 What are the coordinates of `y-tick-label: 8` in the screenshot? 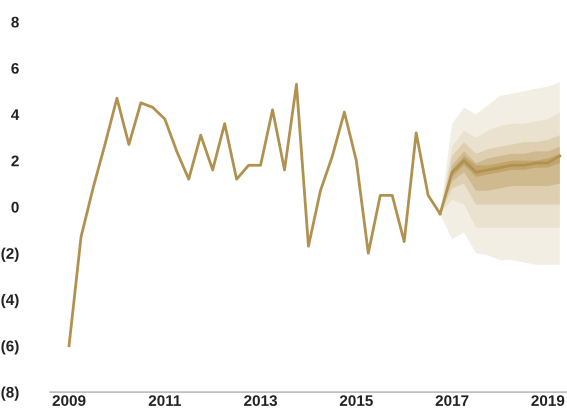 It's located at (15, 22).